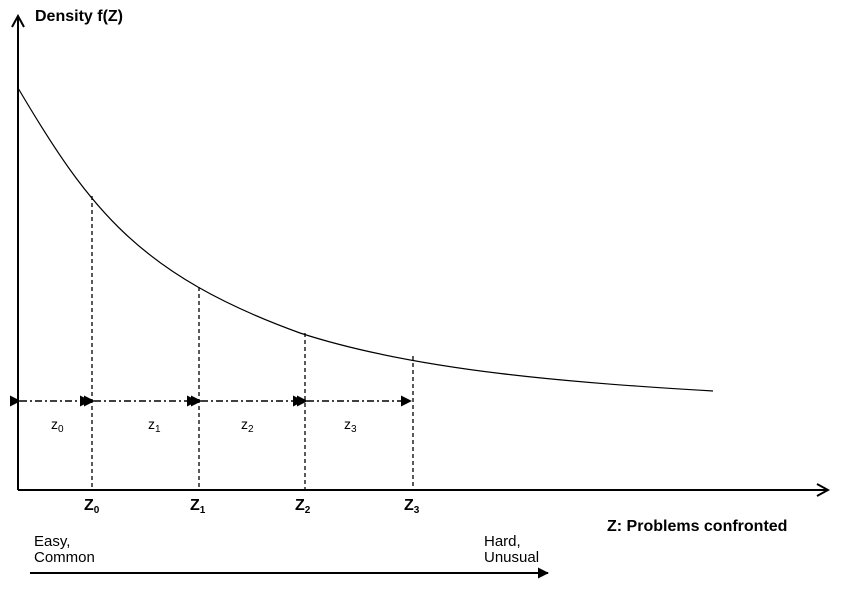 The height and width of the screenshot is (605, 848). Describe the element at coordinates (154, 425) in the screenshot. I see `segment-label-z1: z1` at that location.